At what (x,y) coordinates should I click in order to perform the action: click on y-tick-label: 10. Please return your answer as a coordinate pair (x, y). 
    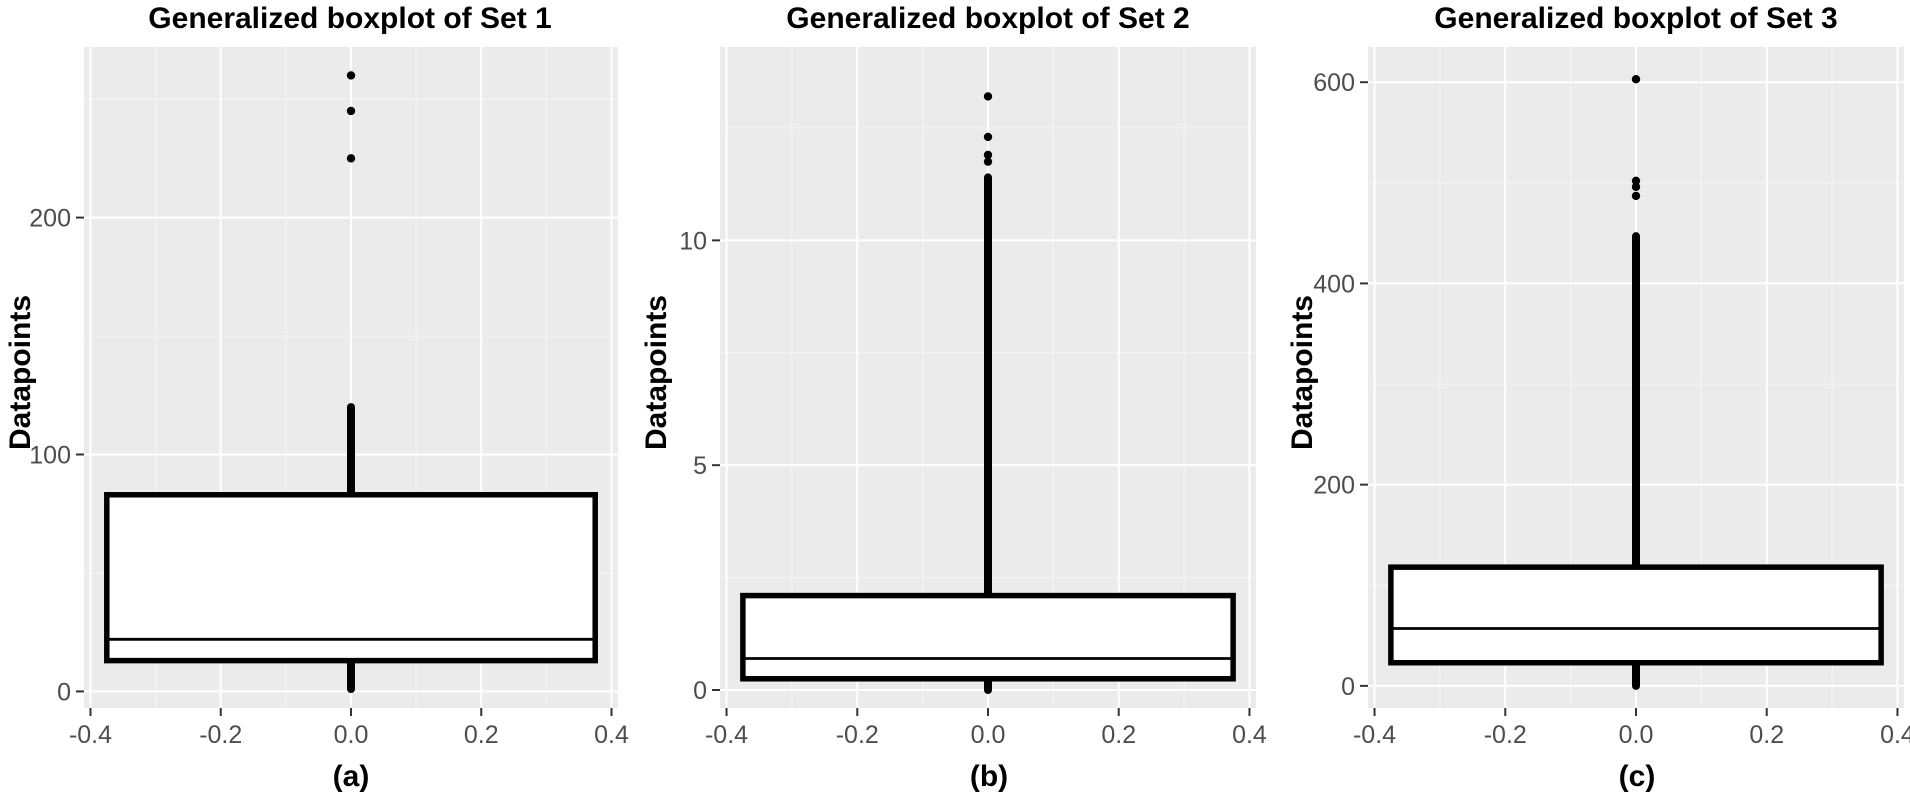
    Looking at the image, I should click on (693, 241).